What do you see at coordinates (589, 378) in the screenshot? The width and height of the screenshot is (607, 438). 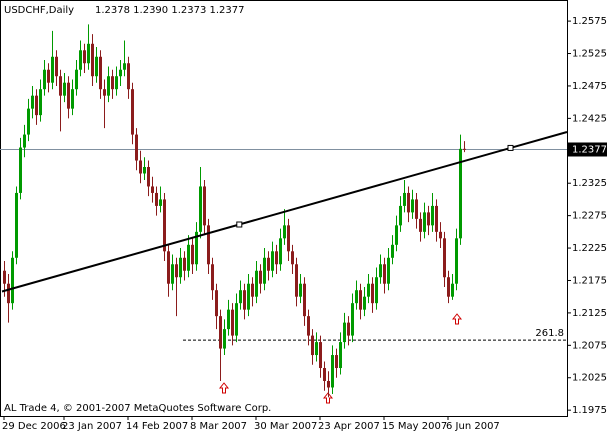 I see `y-tick-label: 1.2025` at bounding box center [589, 378].